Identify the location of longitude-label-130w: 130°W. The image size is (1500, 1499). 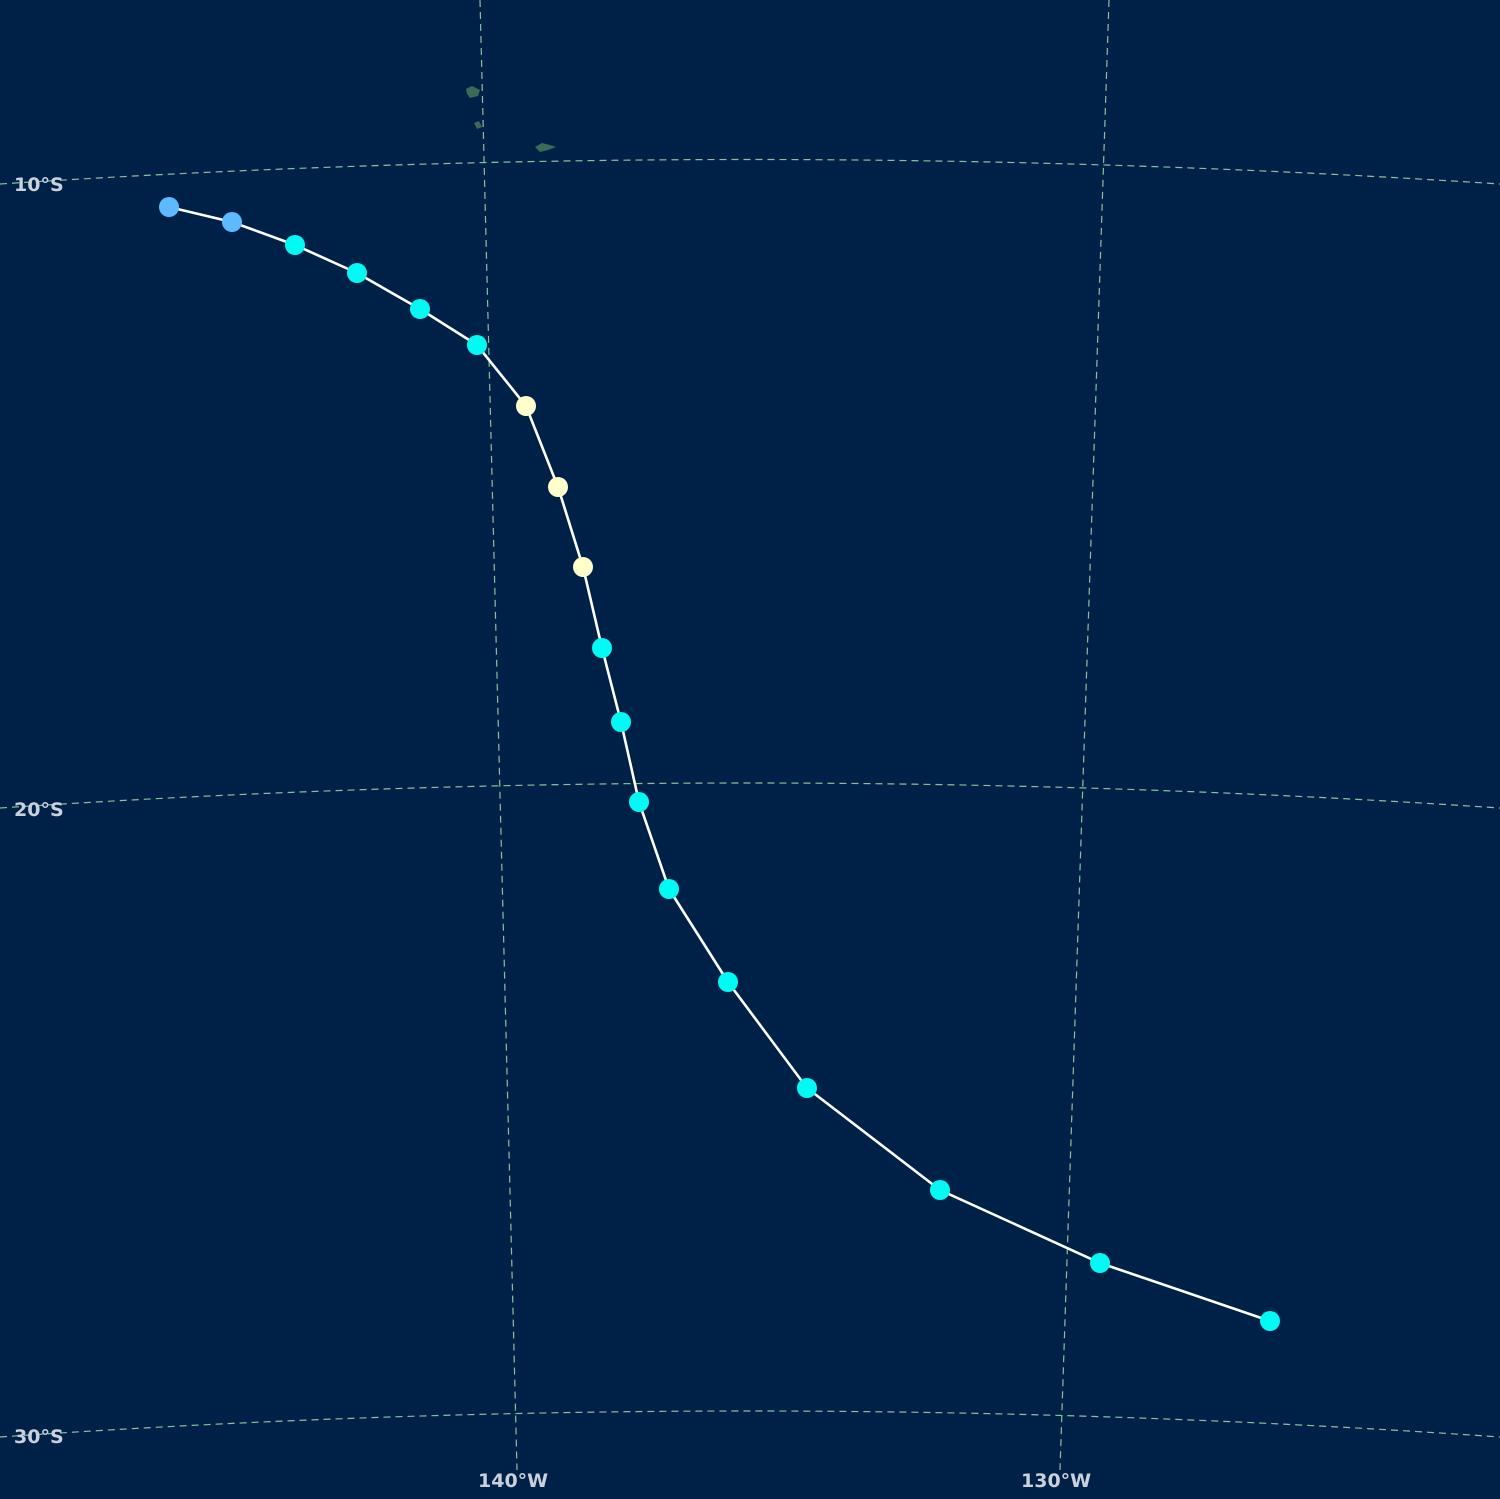
(1056, 1481).